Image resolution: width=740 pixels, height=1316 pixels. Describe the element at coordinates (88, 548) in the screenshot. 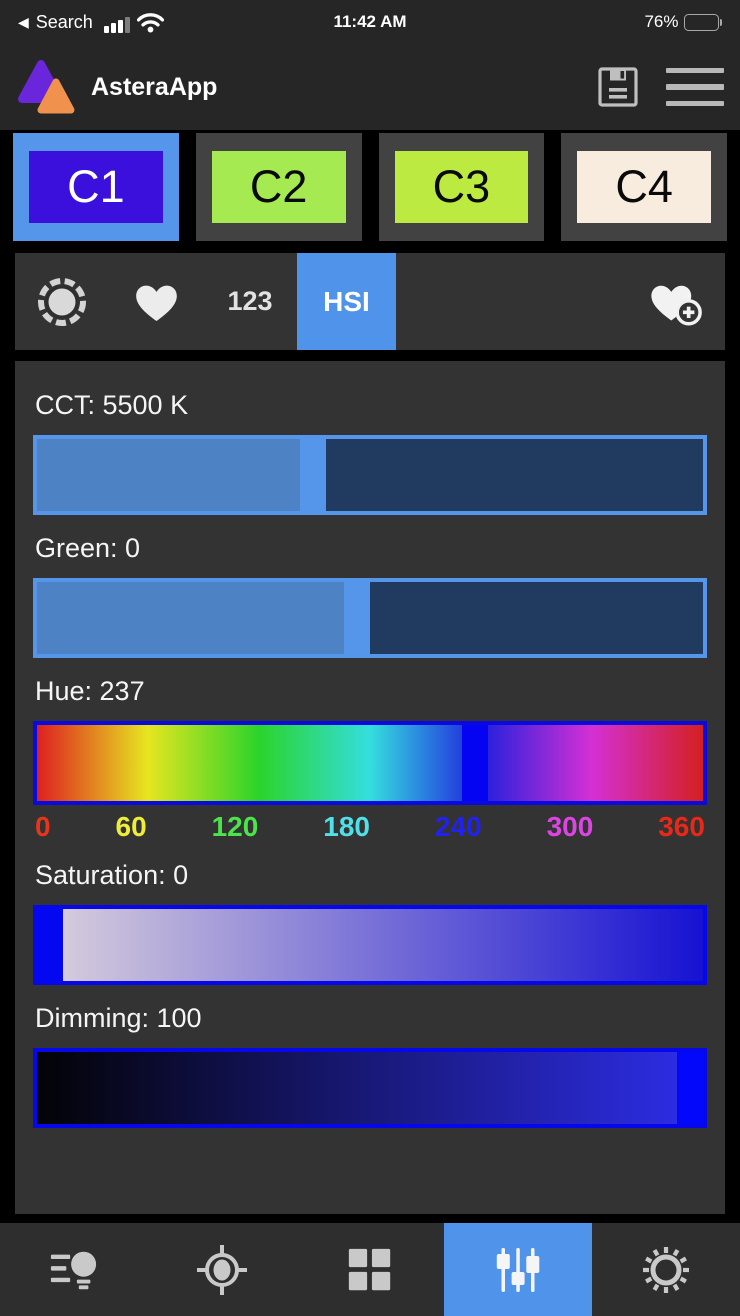

I see `green-label: Green: 0` at that location.